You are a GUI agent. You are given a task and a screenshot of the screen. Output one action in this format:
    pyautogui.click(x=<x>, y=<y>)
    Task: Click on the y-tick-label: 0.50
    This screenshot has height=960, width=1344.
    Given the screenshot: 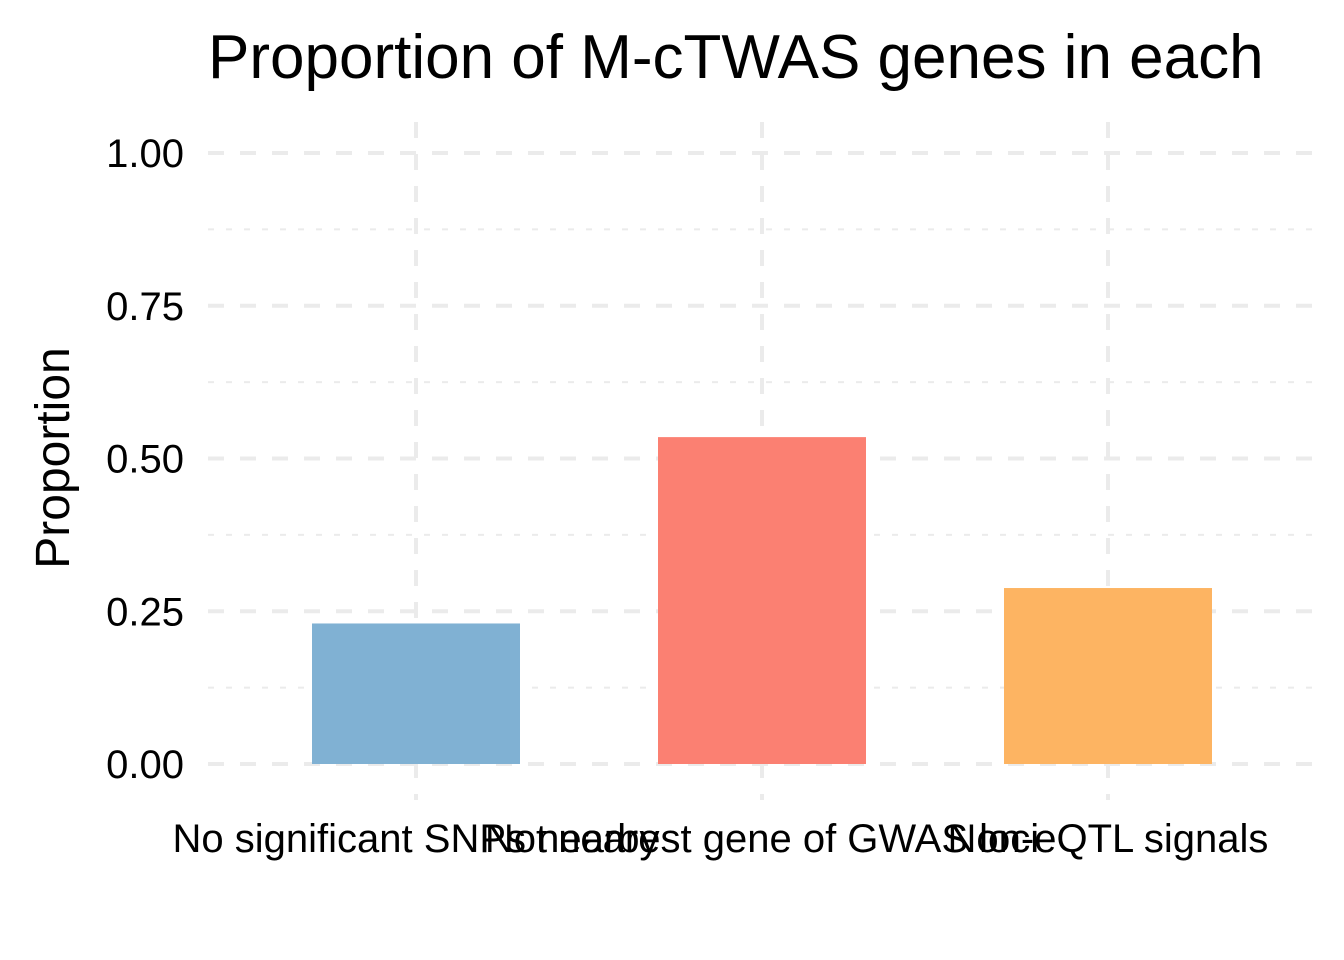 What is the action you would take?
    pyautogui.click(x=145, y=460)
    